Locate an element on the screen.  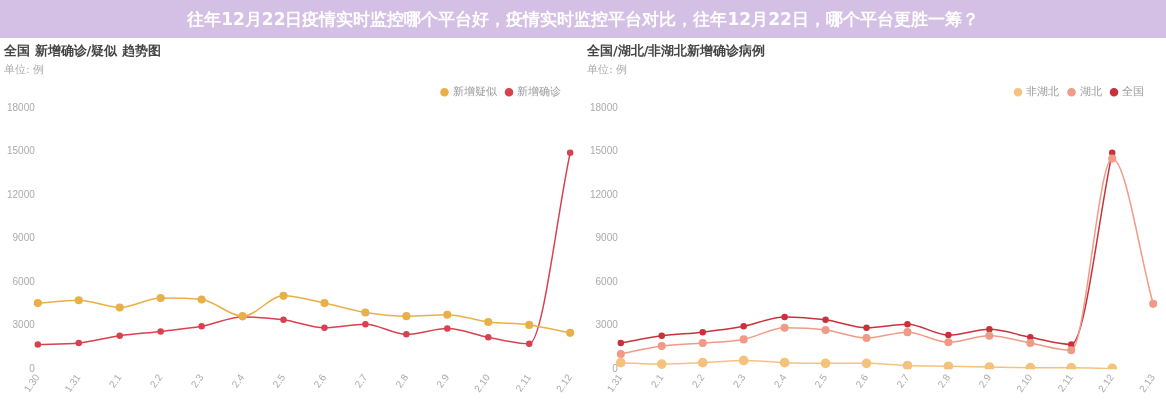
text: 往年12月22日疫情实时监控哪个平台好，疫情实时监控平台对比，往年12月22日，哪个平台更胜一筹？ is located at coordinates (583, 19).